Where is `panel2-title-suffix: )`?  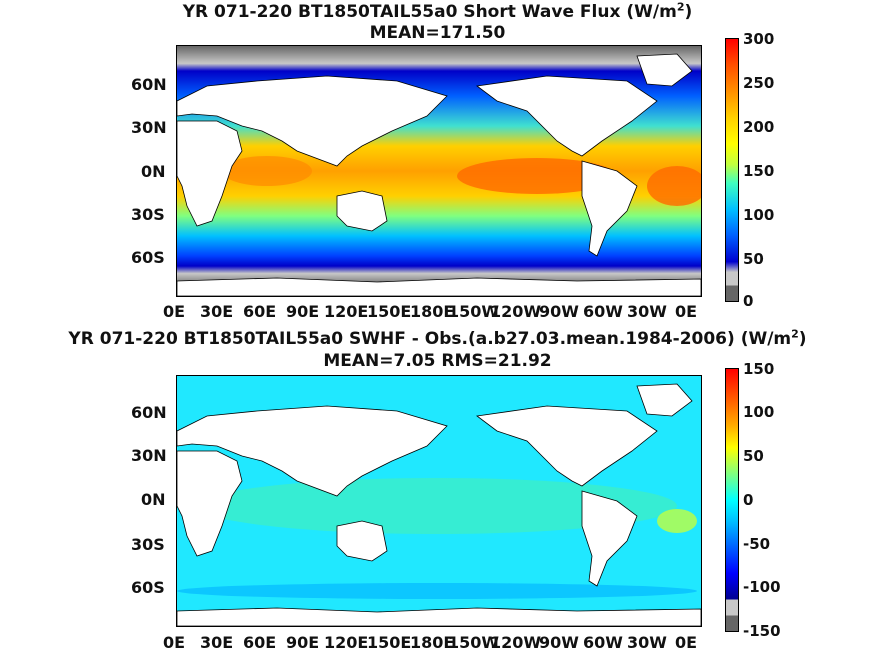 panel2-title-suffix: ) is located at coordinates (802, 339).